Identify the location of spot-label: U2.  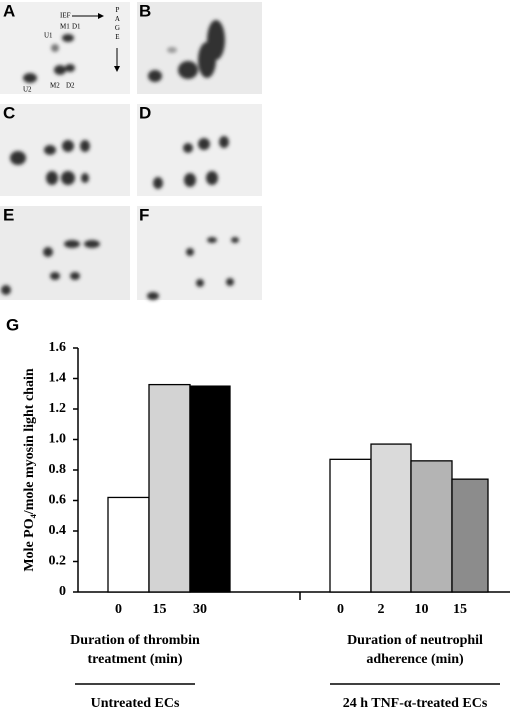
(27, 90).